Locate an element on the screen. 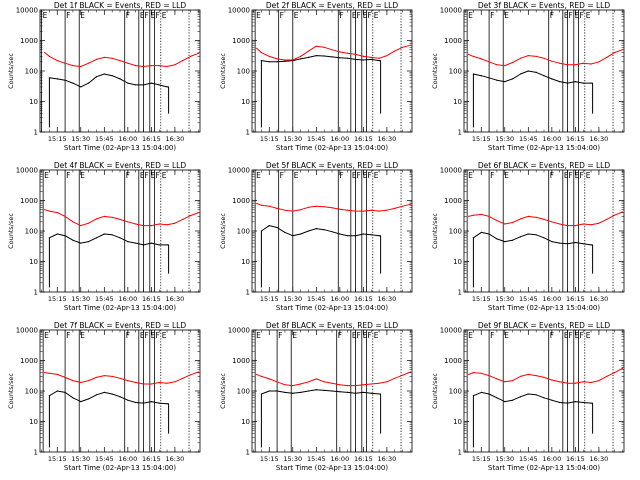 Image resolution: width=640 pixels, height=480 pixels. panel-title: Det 8f BLACK = Events, RED = LLD is located at coordinates (332, 325).